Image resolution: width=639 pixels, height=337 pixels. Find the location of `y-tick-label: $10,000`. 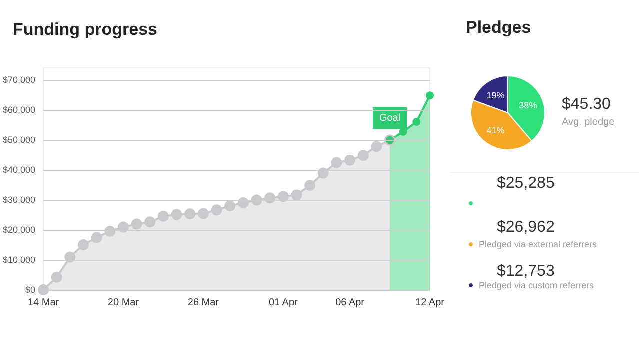

y-tick-label: $10,000 is located at coordinates (19, 260).